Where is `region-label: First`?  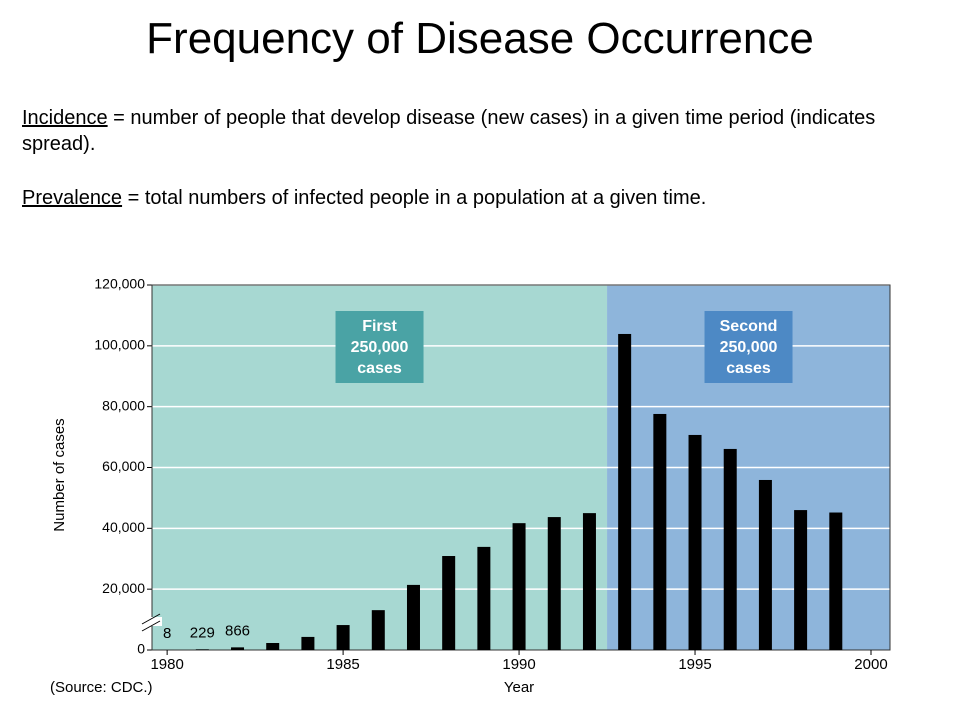 region-label: First is located at coordinates (379, 326).